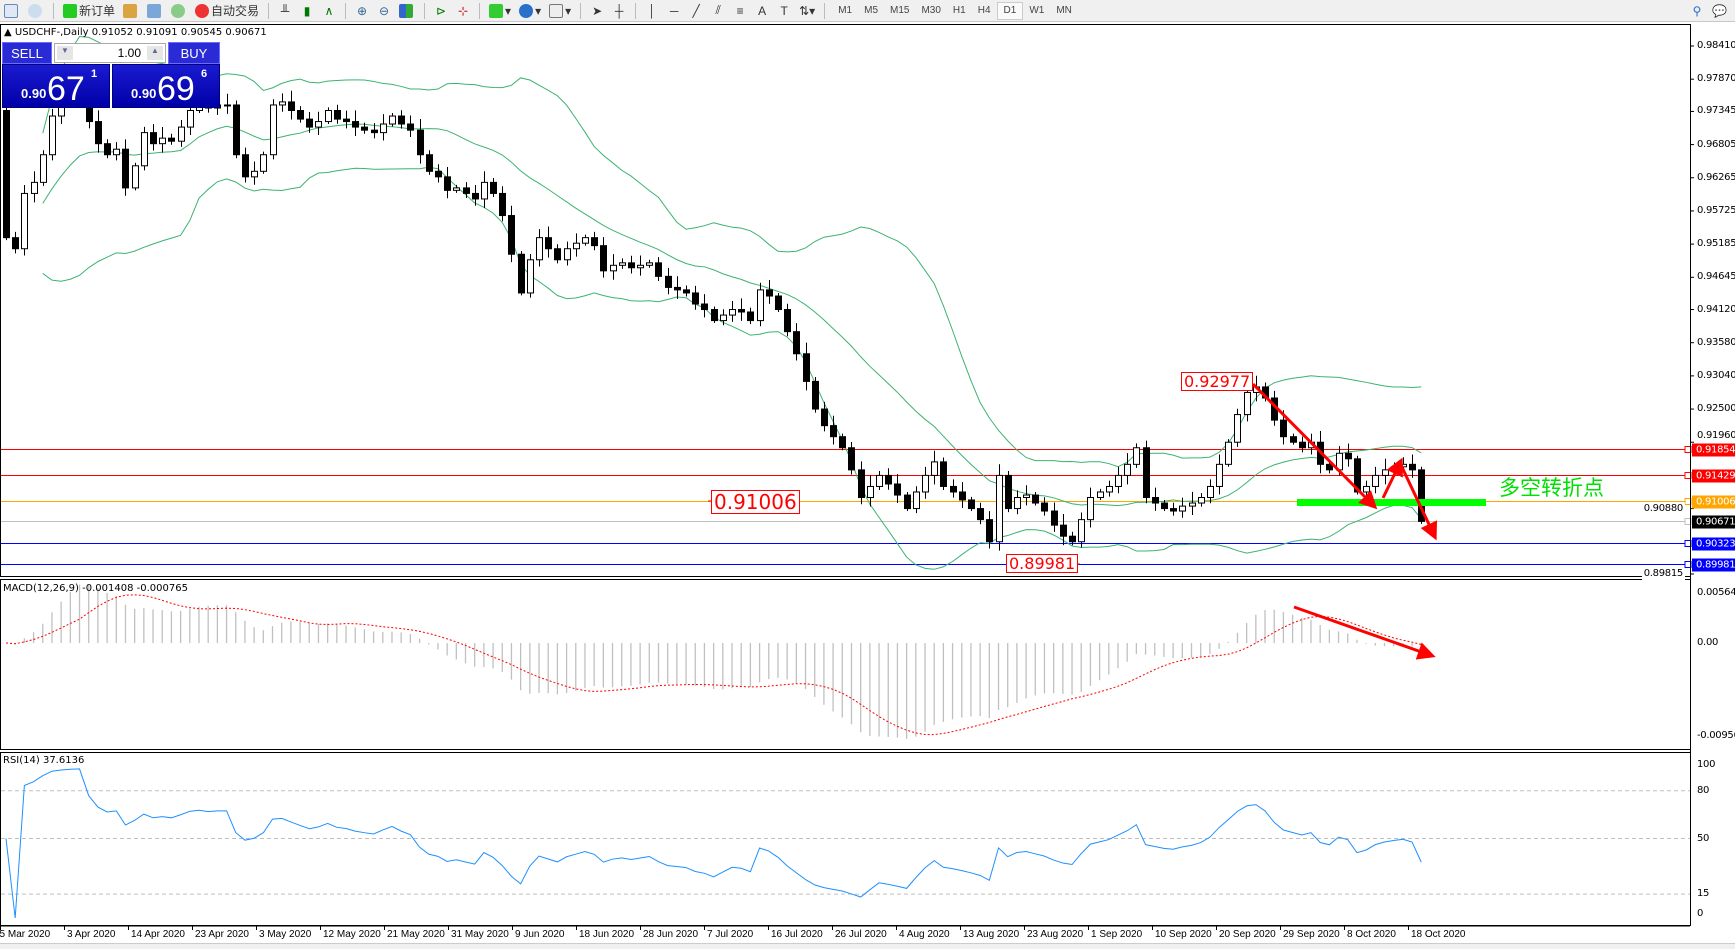 This screenshot has height=949, width=1735. Describe the element at coordinates (425, 10) in the screenshot. I see `separator` at that location.